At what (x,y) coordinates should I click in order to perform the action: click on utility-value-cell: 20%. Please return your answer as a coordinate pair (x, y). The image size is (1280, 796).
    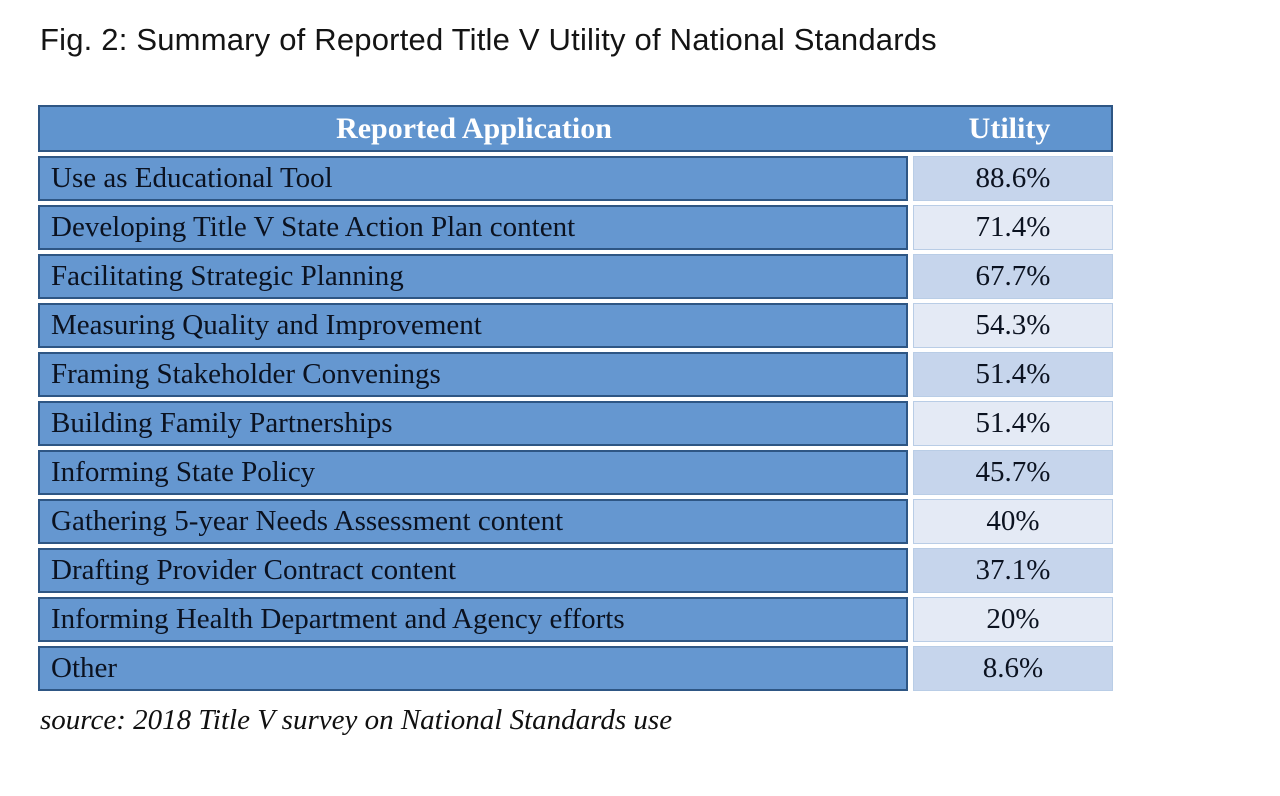
    Looking at the image, I should click on (1013, 619).